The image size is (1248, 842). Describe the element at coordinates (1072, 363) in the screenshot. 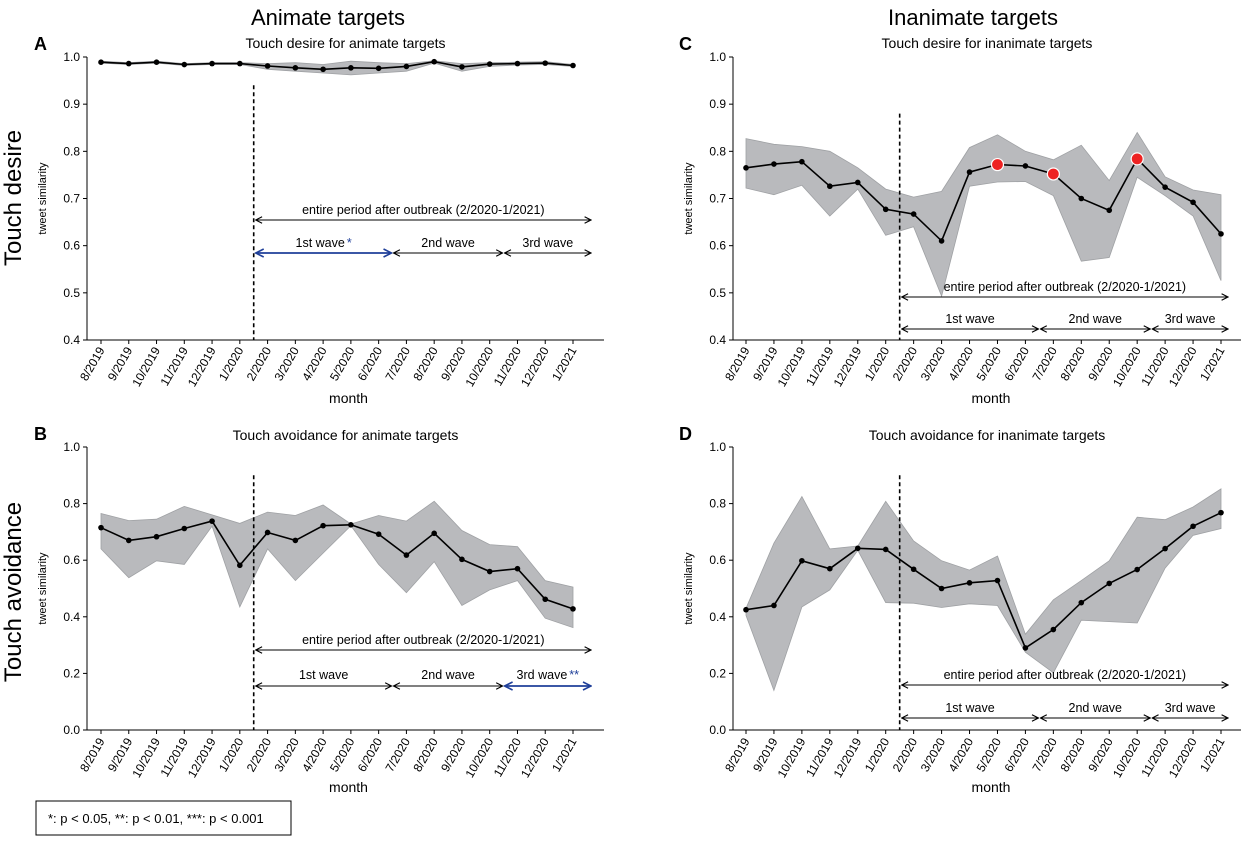

I see `panel-c-xtick-label: 8/2020` at that location.